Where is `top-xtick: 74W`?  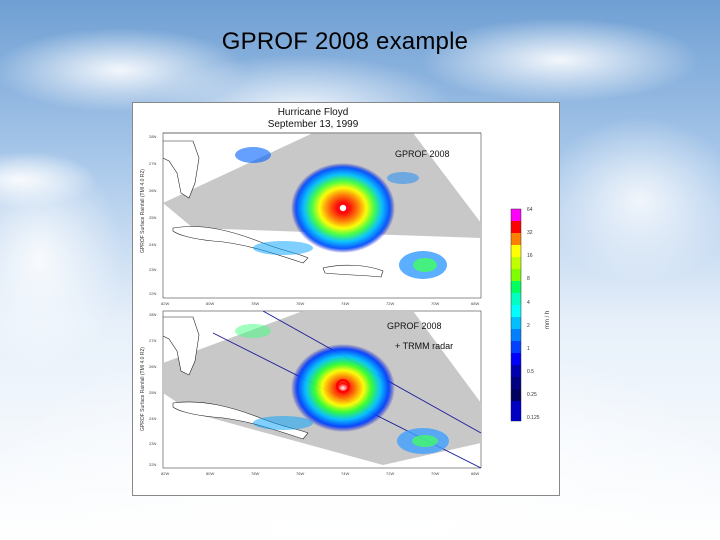
top-xtick: 74W is located at coordinates (345, 303).